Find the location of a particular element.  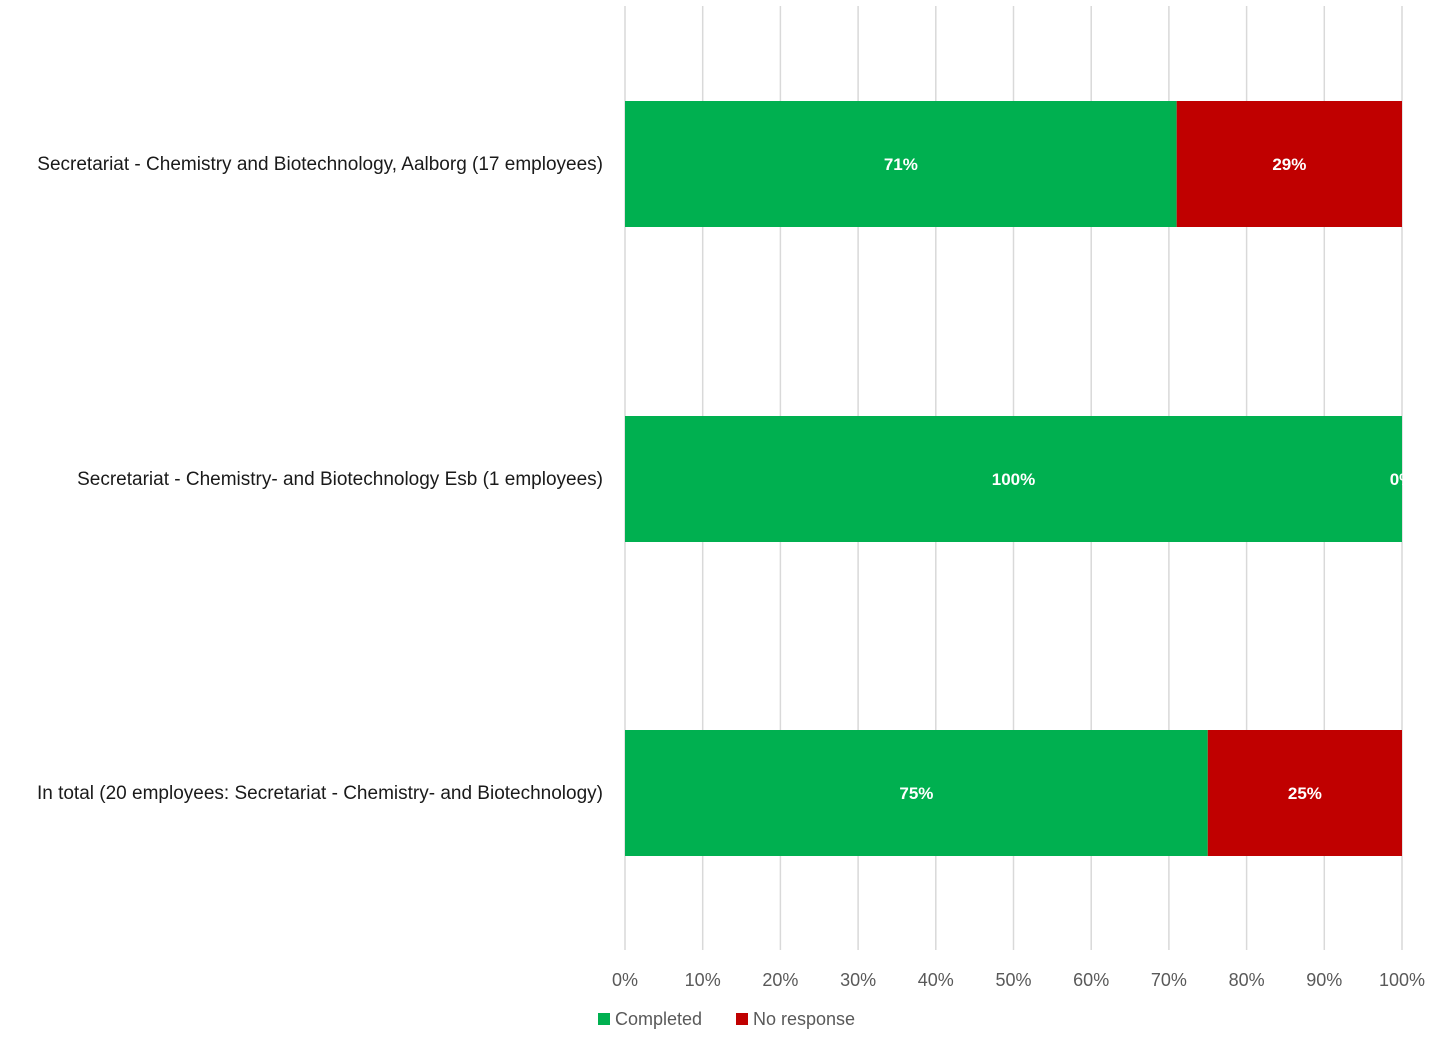

x-tick-label: 100% is located at coordinates (1402, 980).